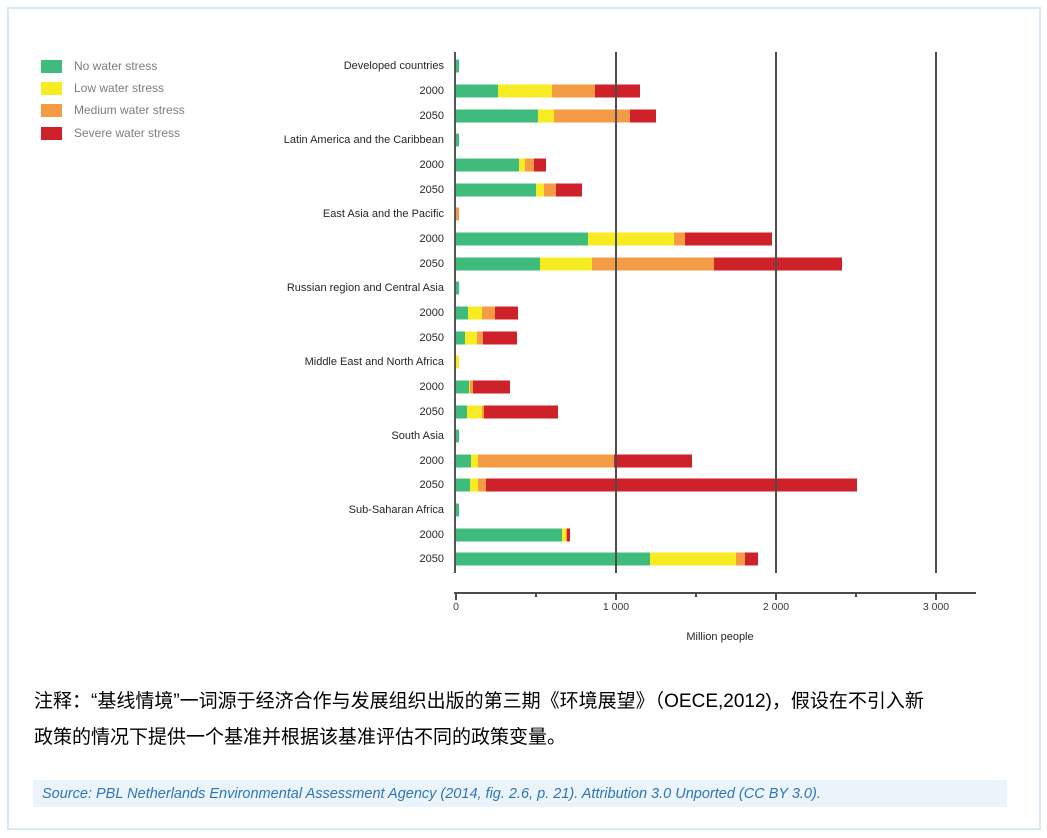 The height and width of the screenshot is (838, 1047). I want to click on legend-label: No water stress, so click(116, 65).